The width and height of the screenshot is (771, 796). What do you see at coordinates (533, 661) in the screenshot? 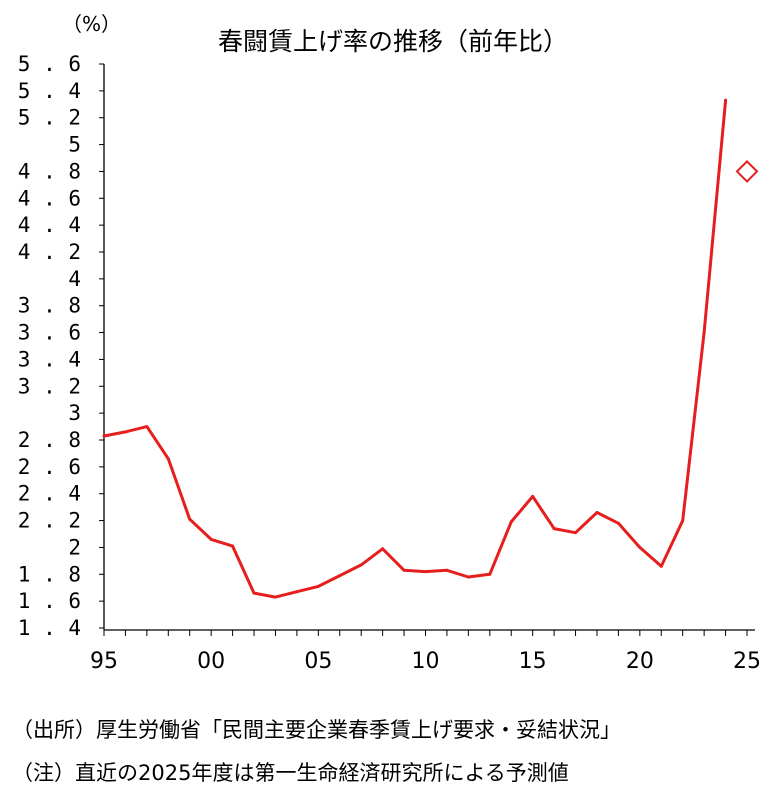
I see `x-tick-label: 15` at bounding box center [533, 661].